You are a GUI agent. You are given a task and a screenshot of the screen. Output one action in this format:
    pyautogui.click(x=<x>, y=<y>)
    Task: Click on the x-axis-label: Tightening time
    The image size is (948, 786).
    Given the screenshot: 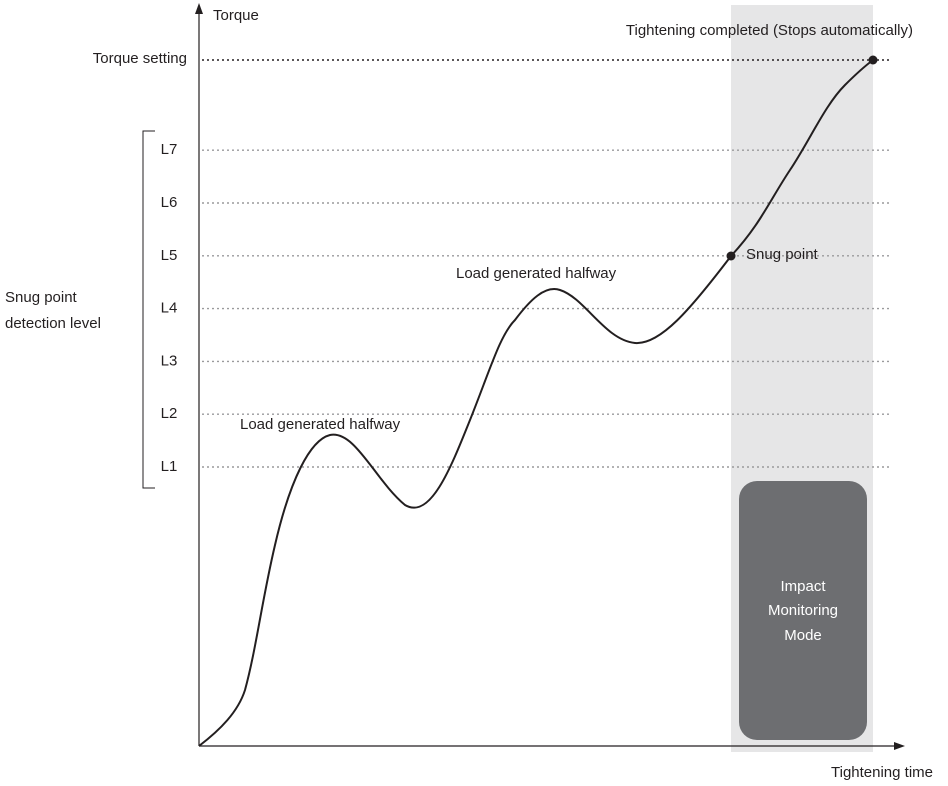 What is the action you would take?
    pyautogui.click(x=882, y=772)
    